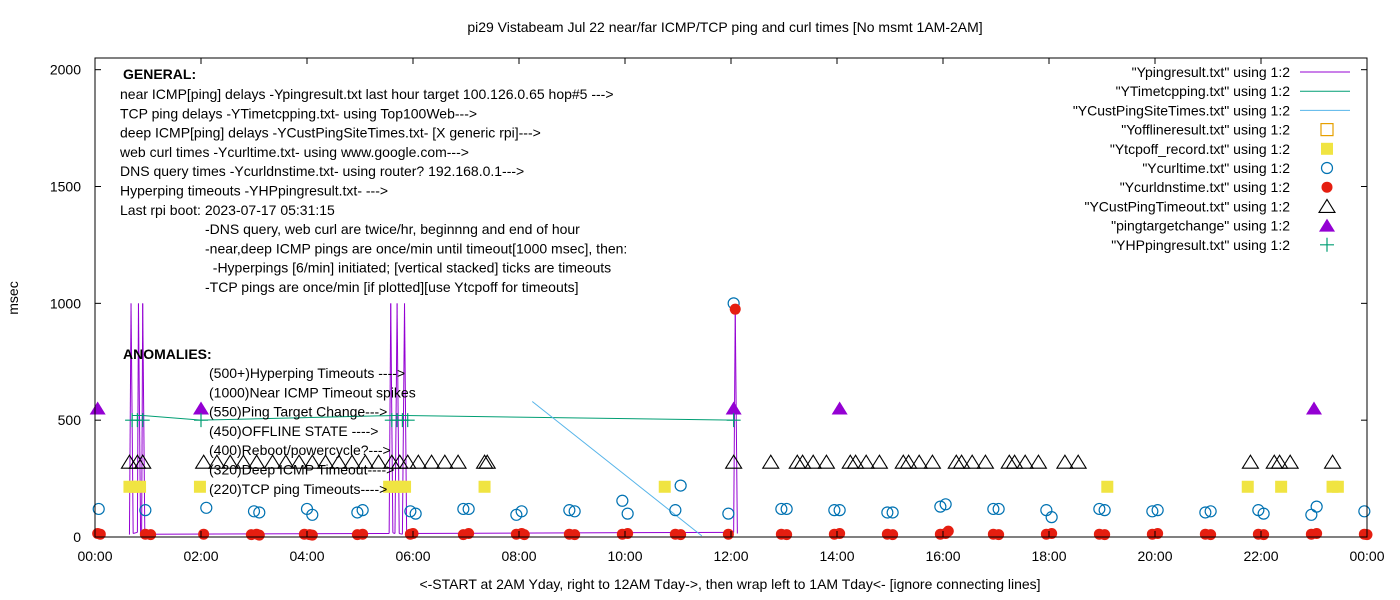  What do you see at coordinates (167, 354) in the screenshot?
I see `anomalies-heading: ANOMALIES:` at bounding box center [167, 354].